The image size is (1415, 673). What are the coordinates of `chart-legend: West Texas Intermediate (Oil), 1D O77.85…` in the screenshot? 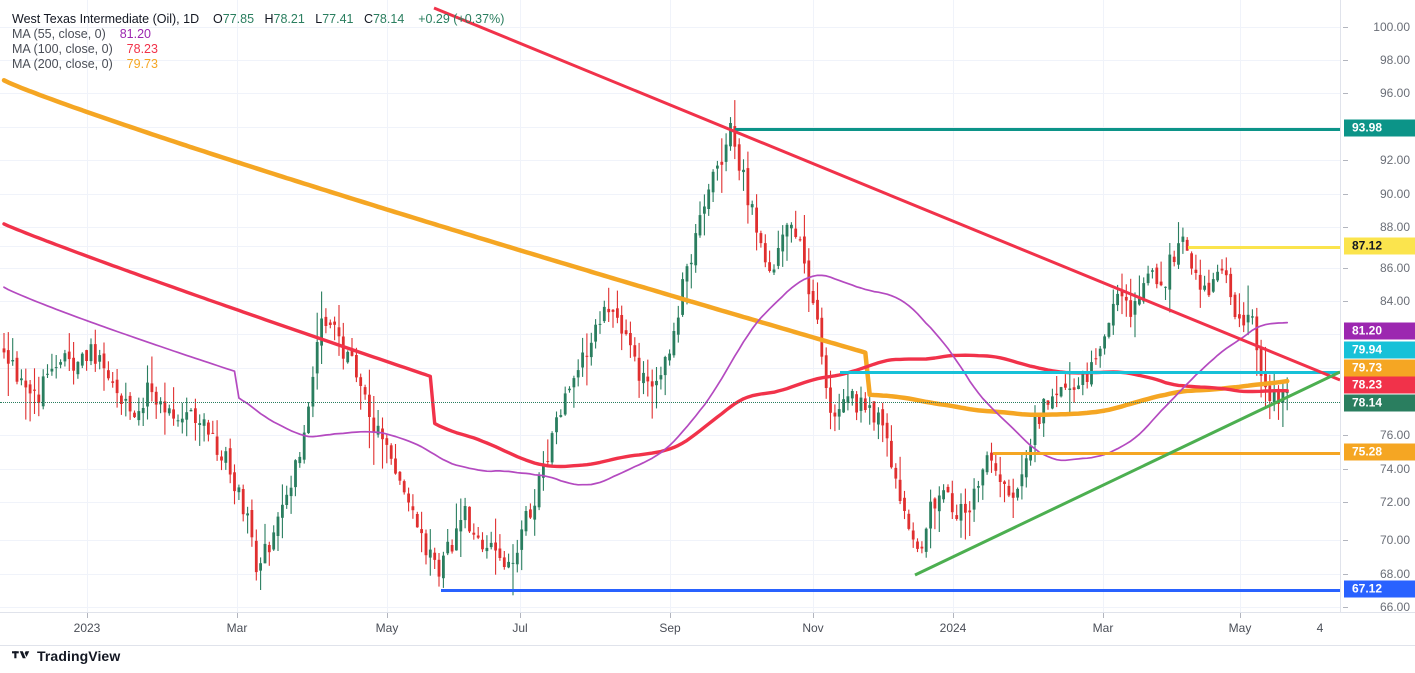 It's located at (258, 42).